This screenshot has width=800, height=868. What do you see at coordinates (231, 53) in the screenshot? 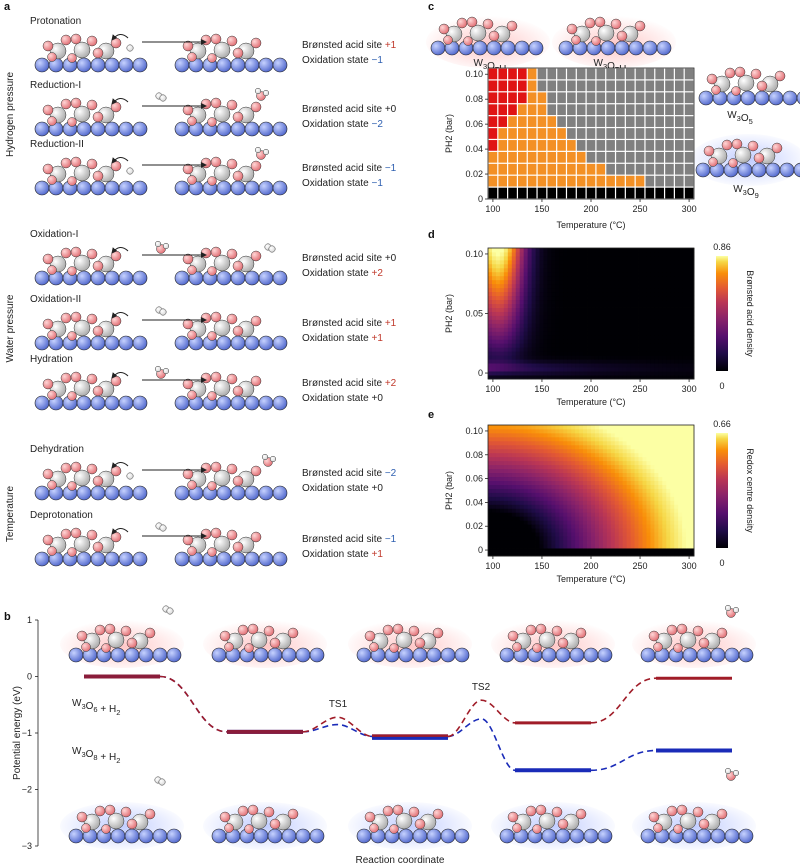
I see `product-structure-icon` at bounding box center [231, 53].